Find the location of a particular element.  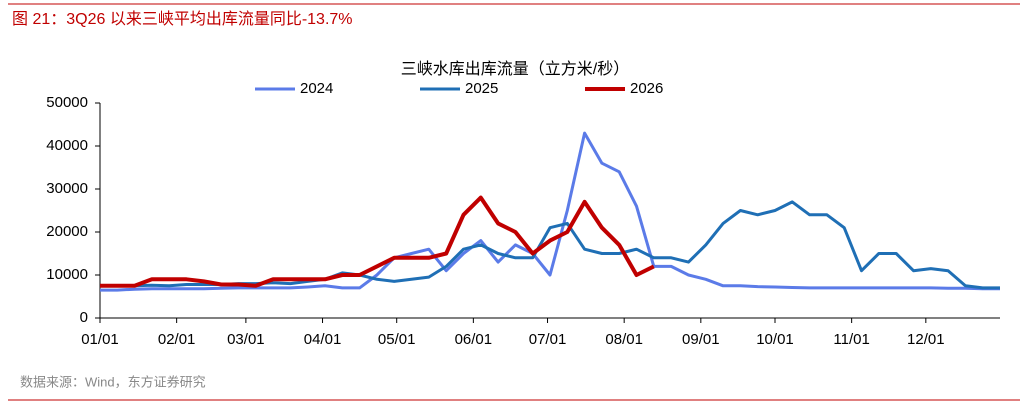

y-tick-label: 50000 is located at coordinates (67, 102).